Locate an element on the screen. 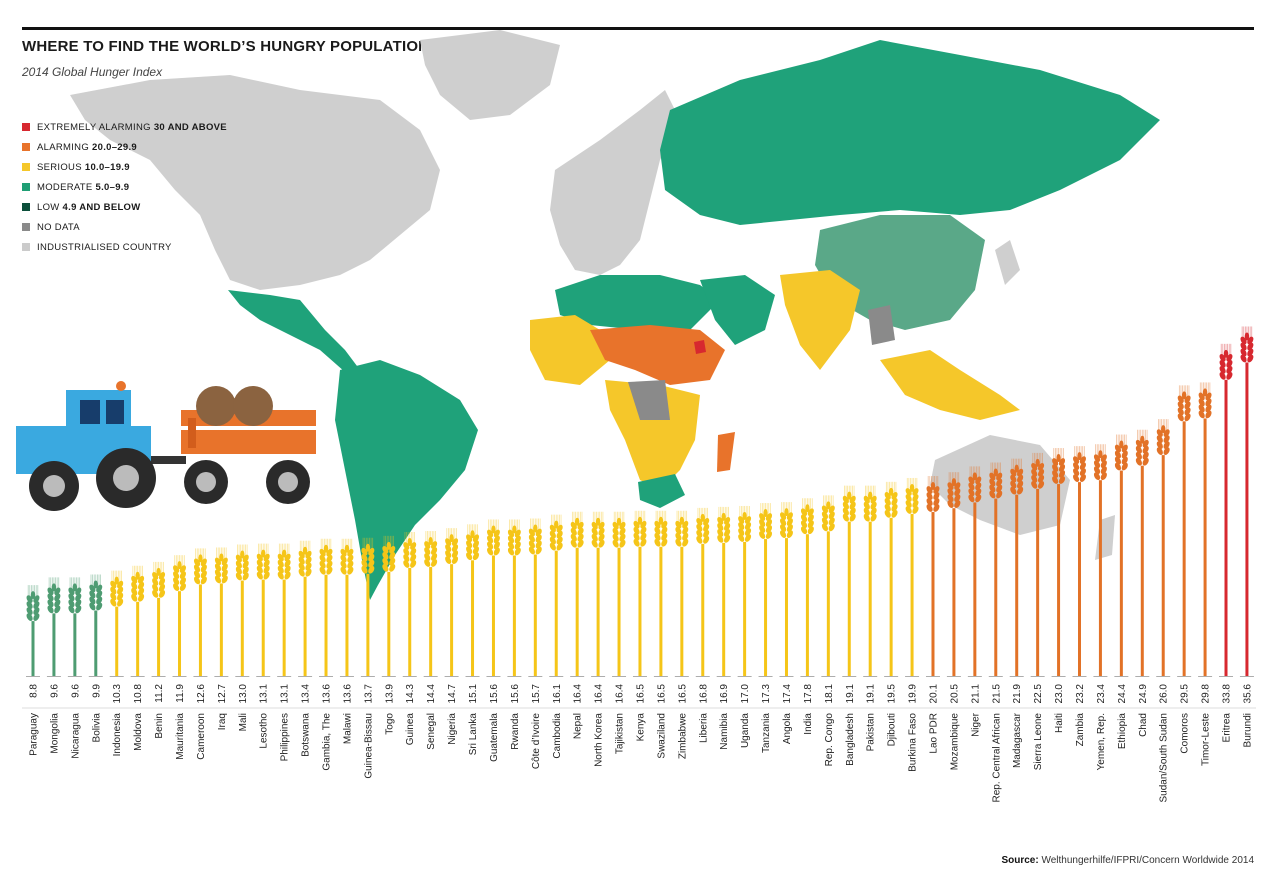  category-label: Benin is located at coordinates (159, 726).